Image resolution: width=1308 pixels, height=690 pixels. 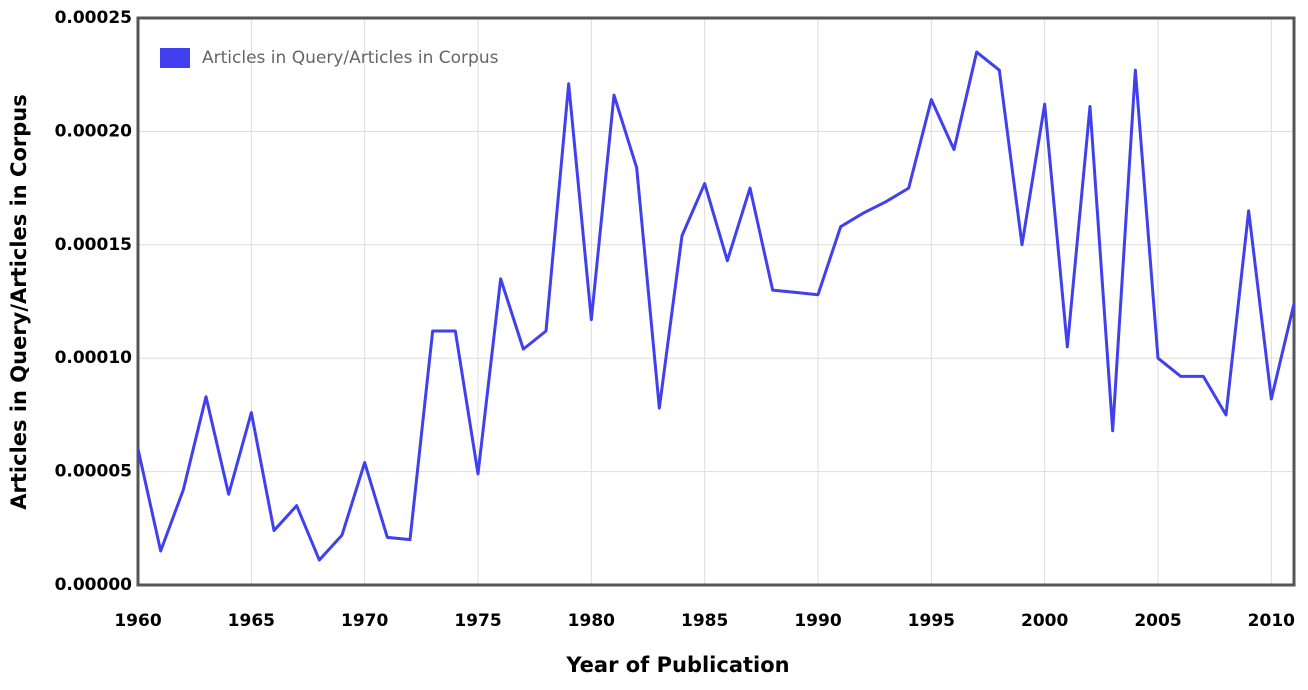 What do you see at coordinates (364, 621) in the screenshot?
I see `x-tick-label: 1970` at bounding box center [364, 621].